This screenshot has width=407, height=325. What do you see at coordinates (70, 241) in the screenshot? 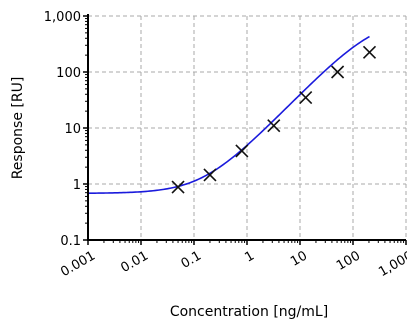
I see `y-tick-label: 0.1` at bounding box center [70, 241].